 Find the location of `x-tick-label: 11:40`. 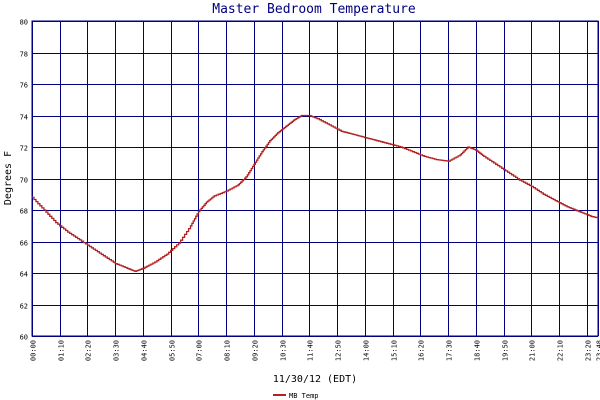

x-tick-label: 11:40 is located at coordinates (311, 350).